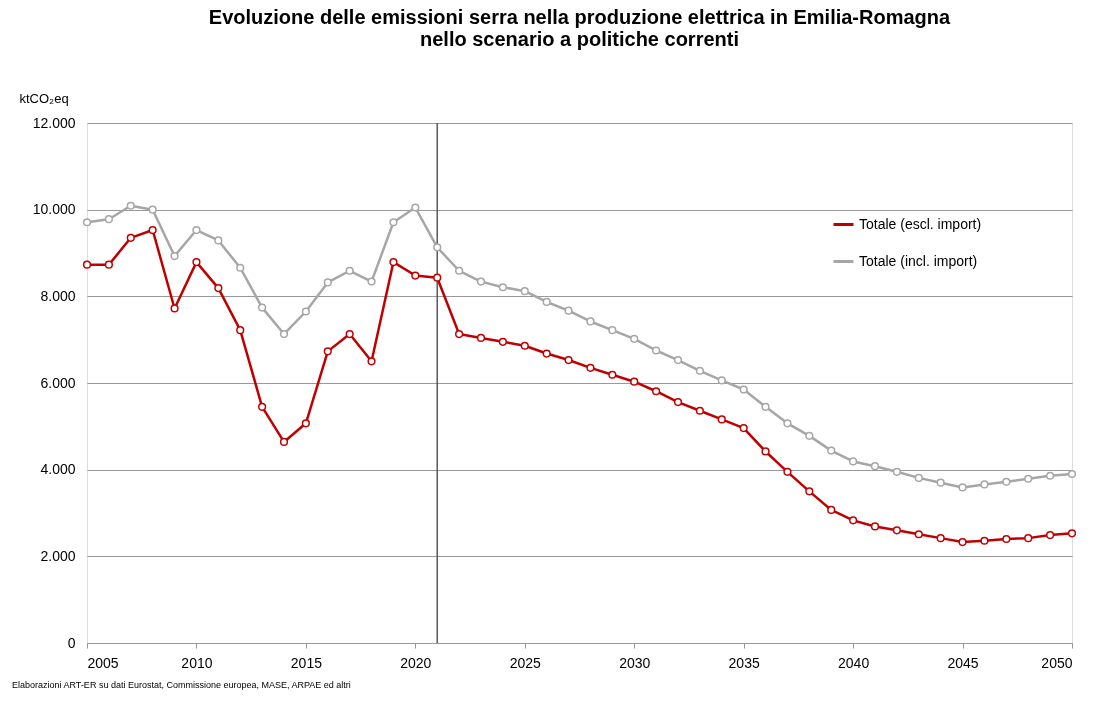  I want to click on y-tick-label: 0, so click(71, 642).